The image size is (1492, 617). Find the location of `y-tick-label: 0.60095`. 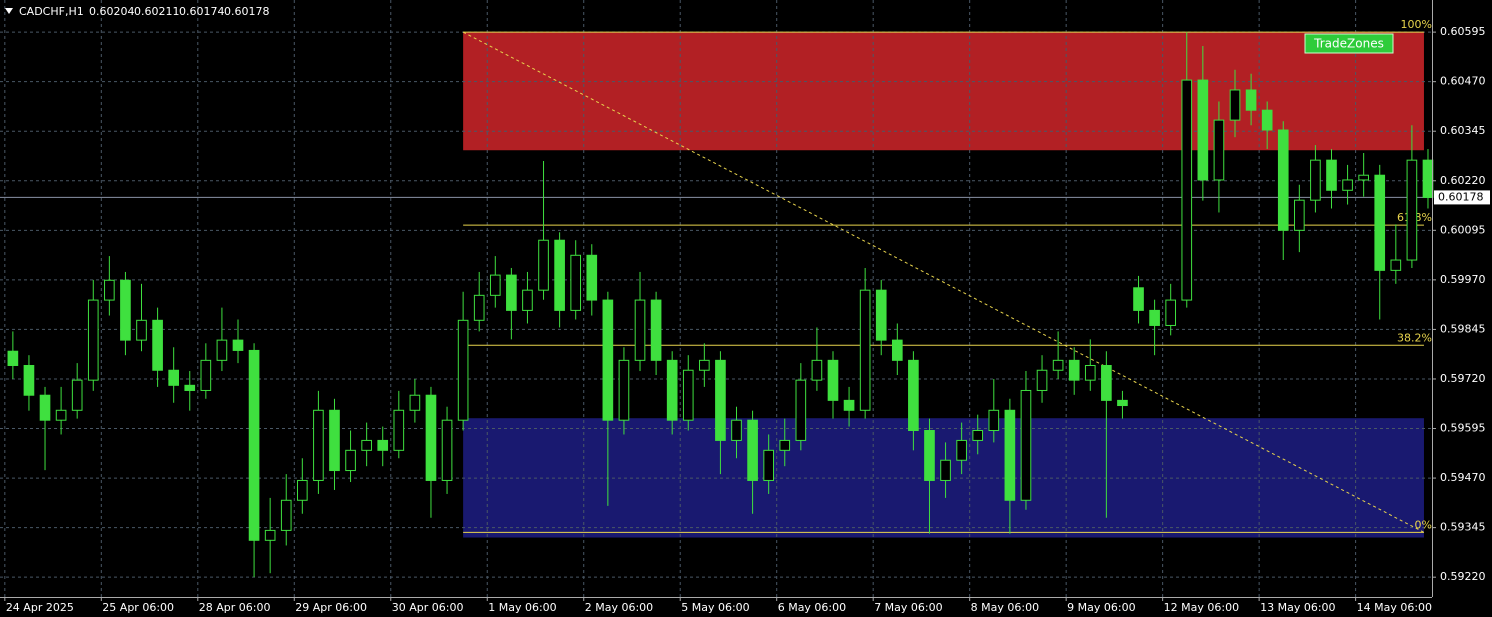

y-tick-label: 0.60095 is located at coordinates (1463, 229).